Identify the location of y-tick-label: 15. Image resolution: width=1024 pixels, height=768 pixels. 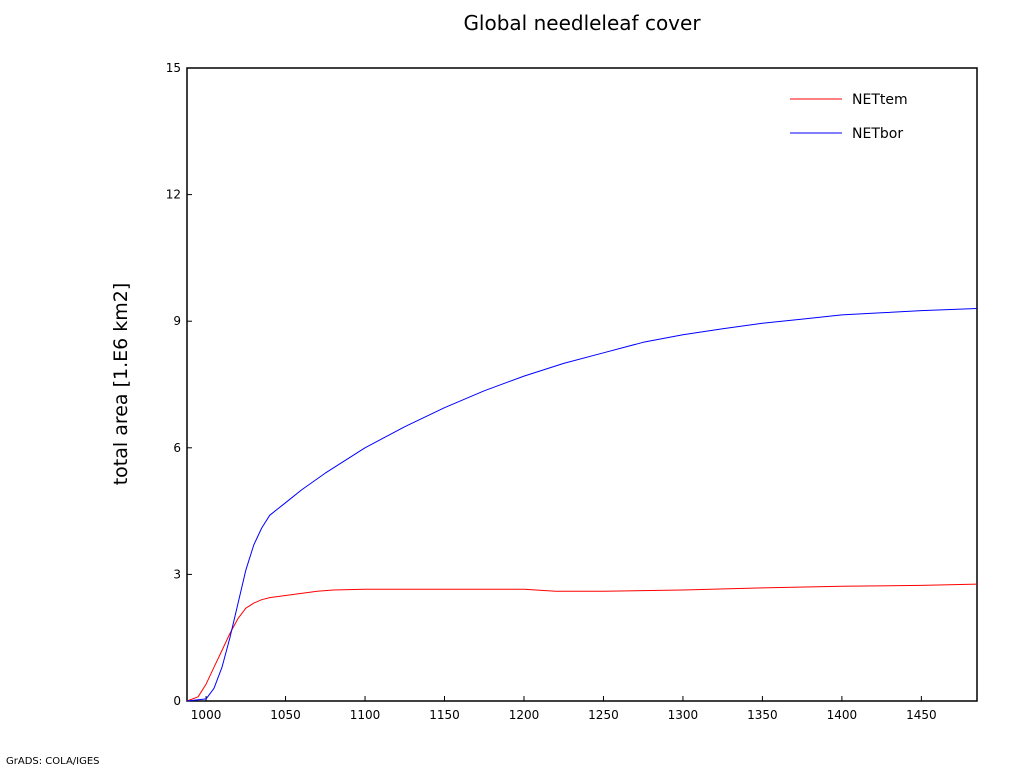
(173, 68).